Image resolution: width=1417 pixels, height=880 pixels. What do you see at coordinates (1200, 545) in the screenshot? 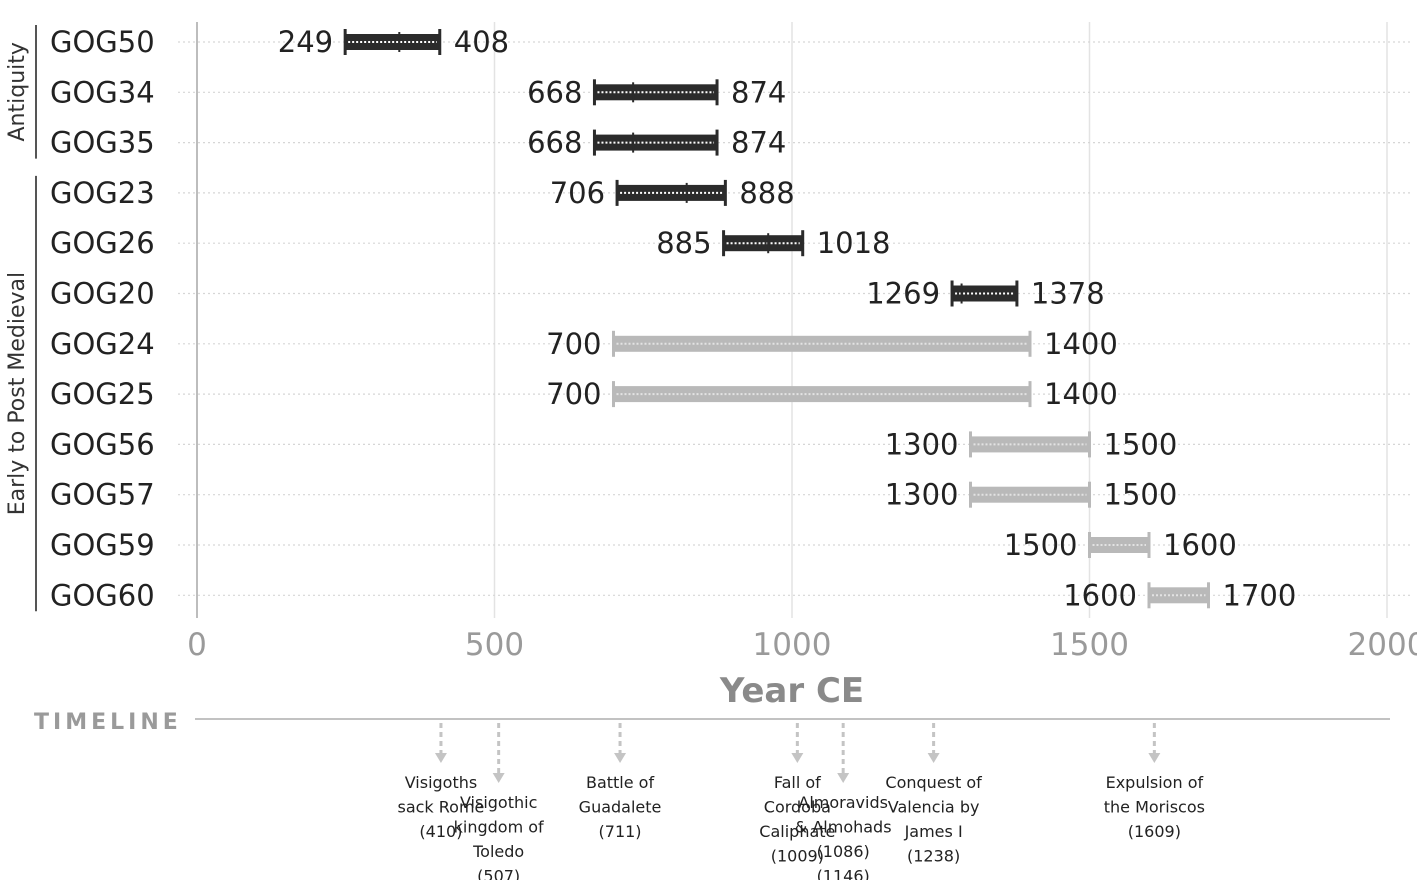
I see `range-end-label: 1600` at bounding box center [1200, 545].